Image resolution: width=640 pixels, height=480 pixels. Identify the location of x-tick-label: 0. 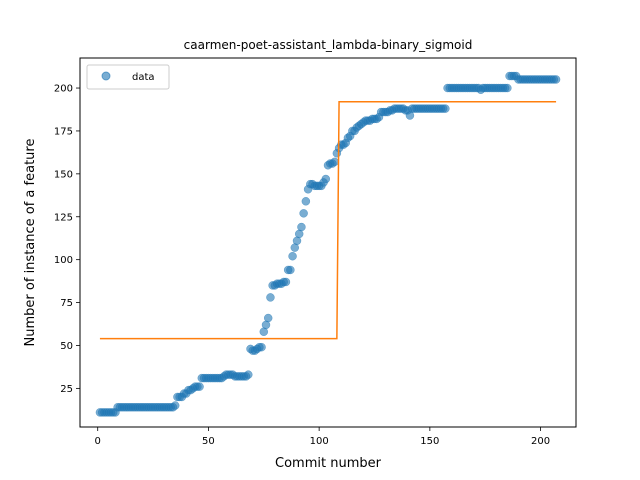
(98, 441).